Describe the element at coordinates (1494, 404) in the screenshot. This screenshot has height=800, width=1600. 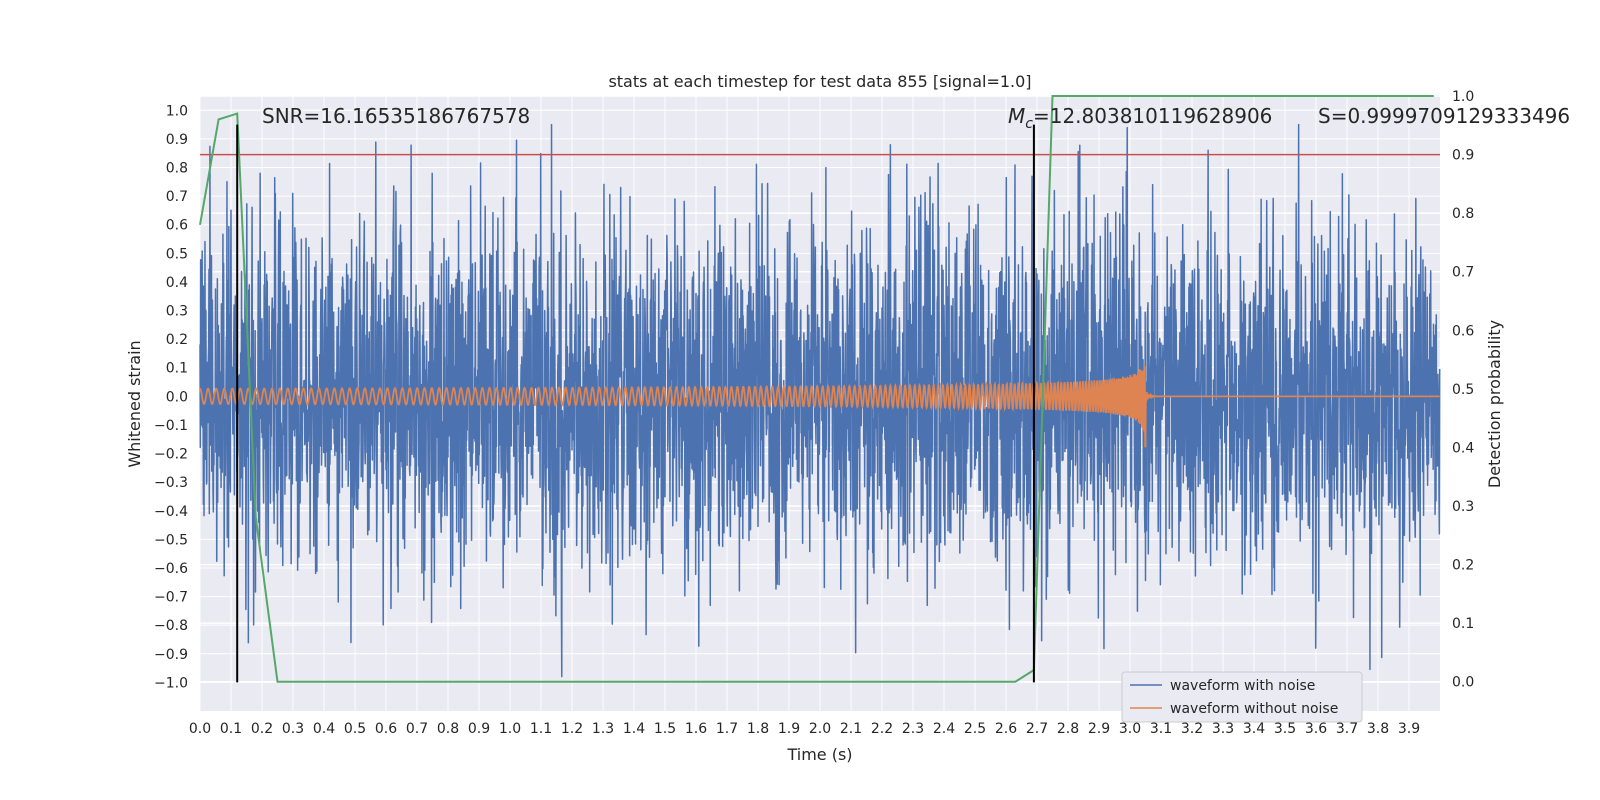
I see `y-axis-right-label: Detection probability` at that location.